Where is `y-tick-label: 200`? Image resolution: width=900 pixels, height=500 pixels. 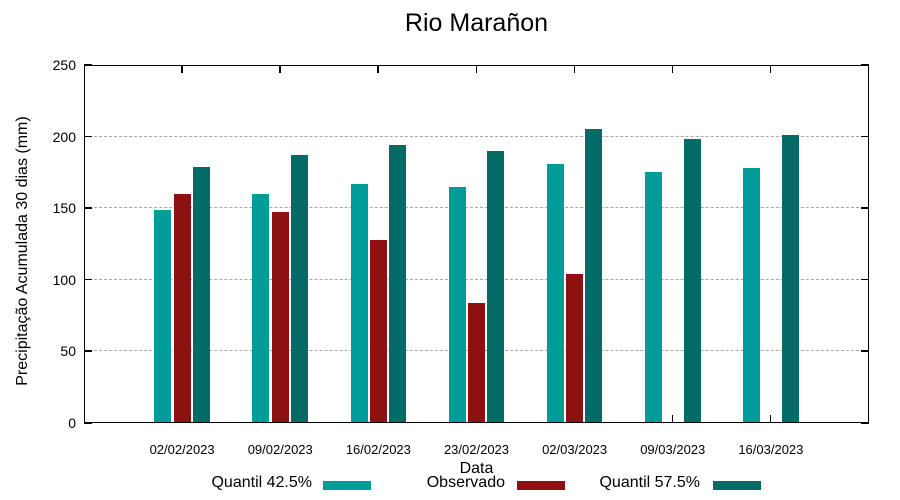
y-tick-label: 200 is located at coordinates (64, 136).